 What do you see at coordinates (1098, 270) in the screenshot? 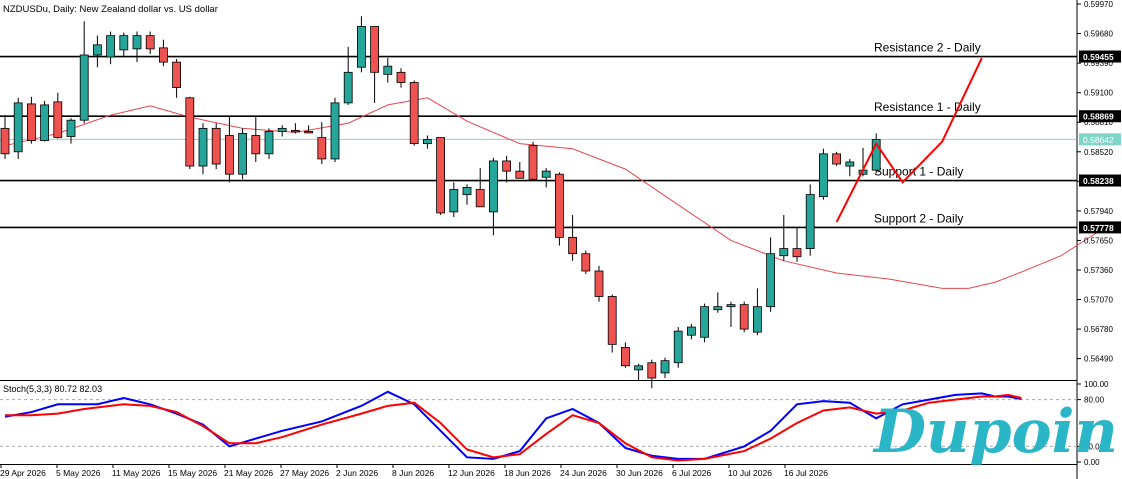
I see `price-tick-label: 0.57360` at bounding box center [1098, 270].